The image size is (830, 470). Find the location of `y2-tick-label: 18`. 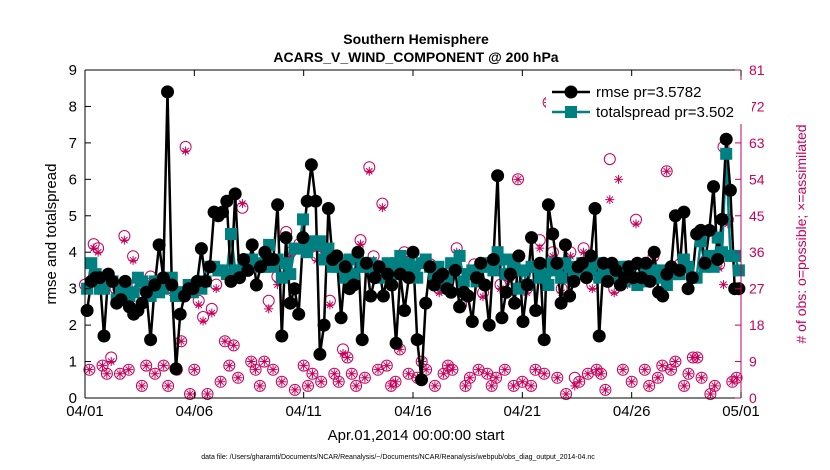

y2-tick-label: 18 is located at coordinates (757, 325).